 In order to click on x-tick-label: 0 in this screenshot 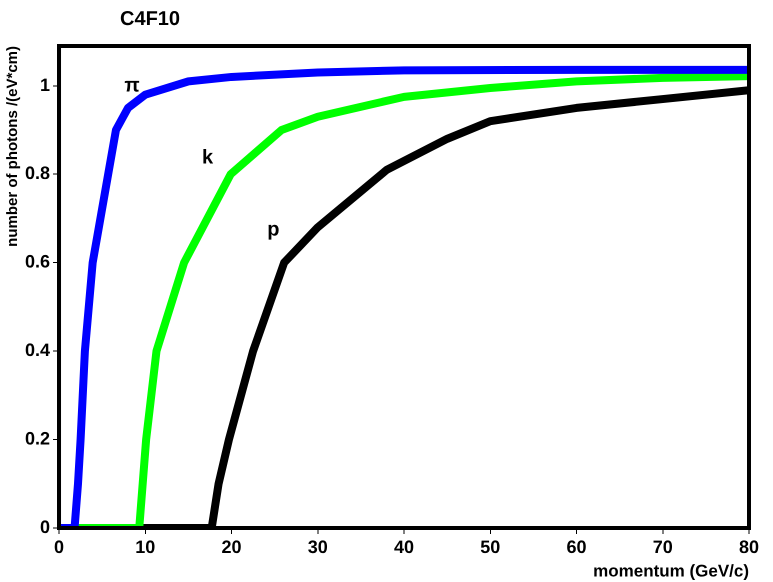, I will do `click(59, 546)`.